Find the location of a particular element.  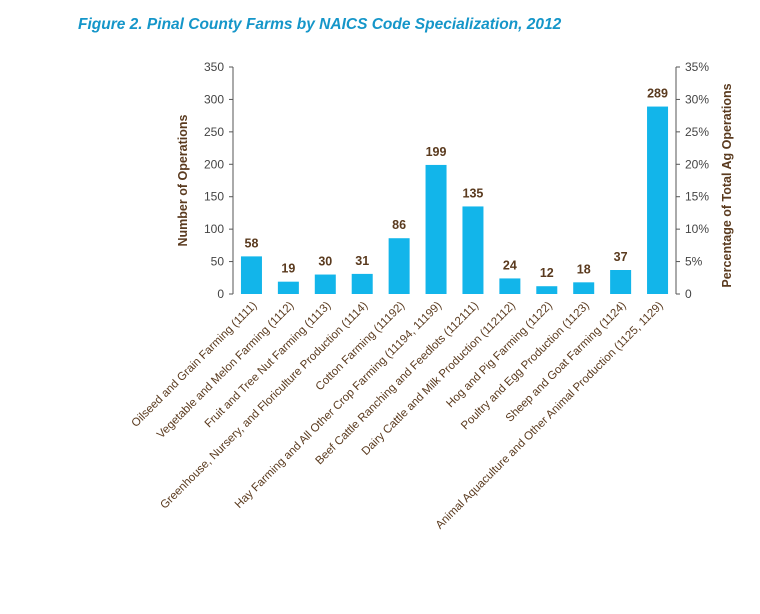

y2-tick-label: 10% is located at coordinates (697, 229).